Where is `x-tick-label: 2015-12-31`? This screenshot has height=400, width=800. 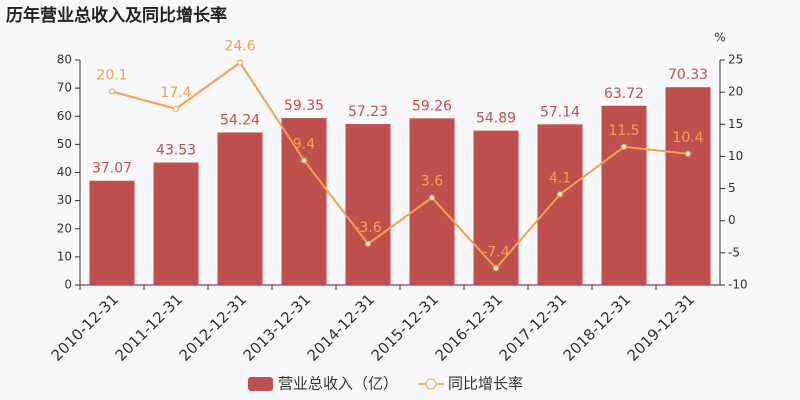
x-tick-label: 2015-12-31 is located at coordinates (405, 327).